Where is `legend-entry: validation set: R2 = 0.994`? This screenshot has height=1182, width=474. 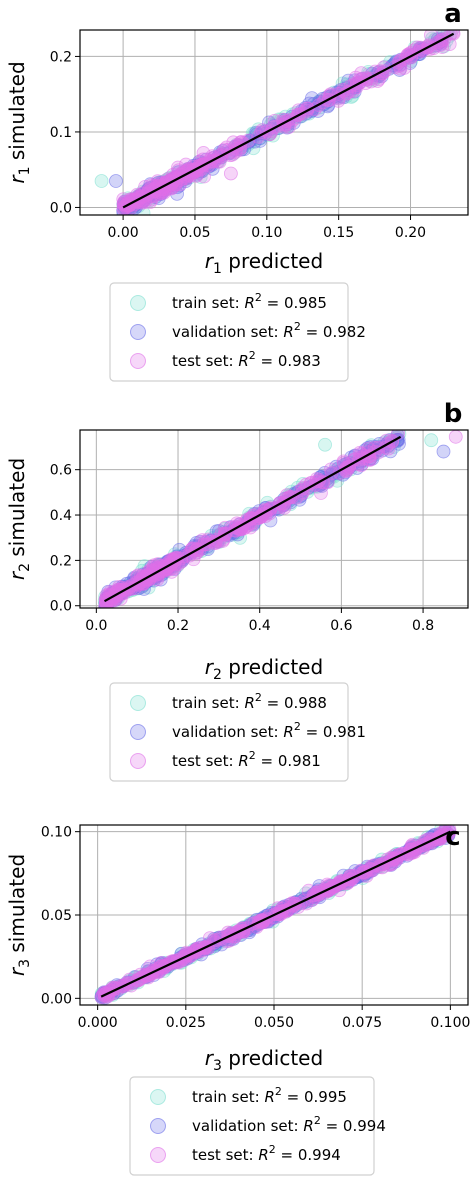
legend-entry: validation set: R2 = 0.994 is located at coordinates (289, 1124).